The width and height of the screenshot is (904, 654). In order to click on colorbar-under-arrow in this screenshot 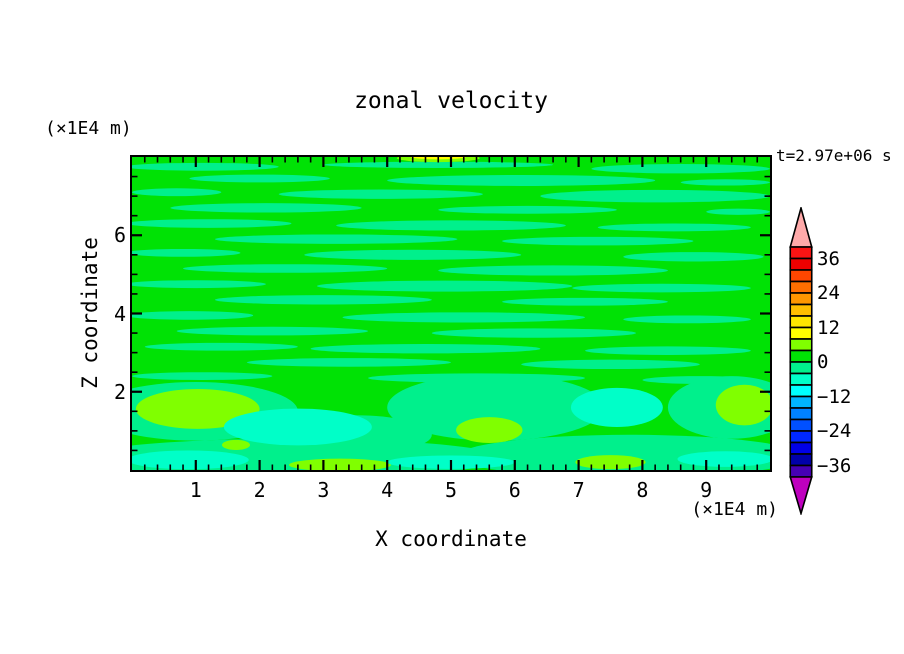, I will do `click(801, 495)`.